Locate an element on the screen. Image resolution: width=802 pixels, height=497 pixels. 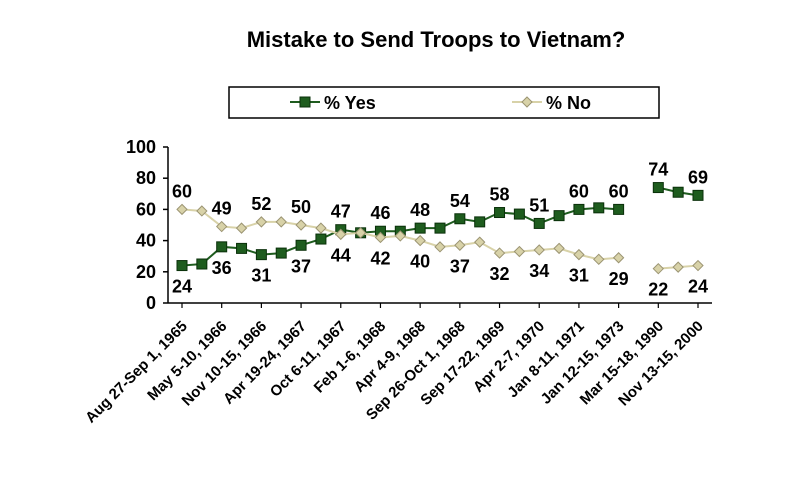
data-label-yes: 74 is located at coordinates (658, 170).